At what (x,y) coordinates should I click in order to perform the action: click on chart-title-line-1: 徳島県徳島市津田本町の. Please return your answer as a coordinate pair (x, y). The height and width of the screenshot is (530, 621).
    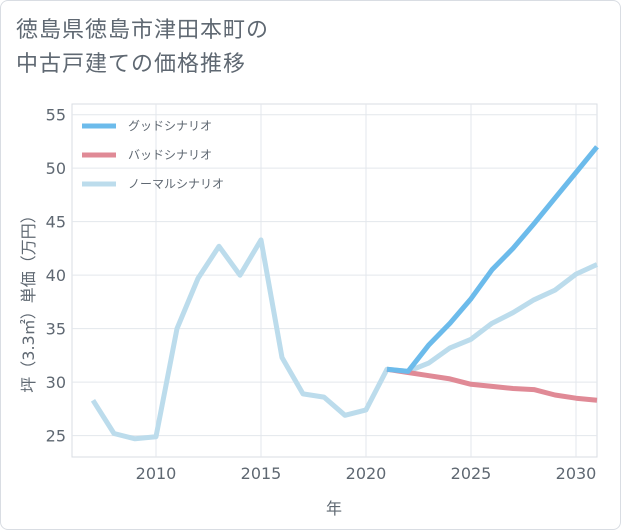
    Looking at the image, I should click on (143, 30).